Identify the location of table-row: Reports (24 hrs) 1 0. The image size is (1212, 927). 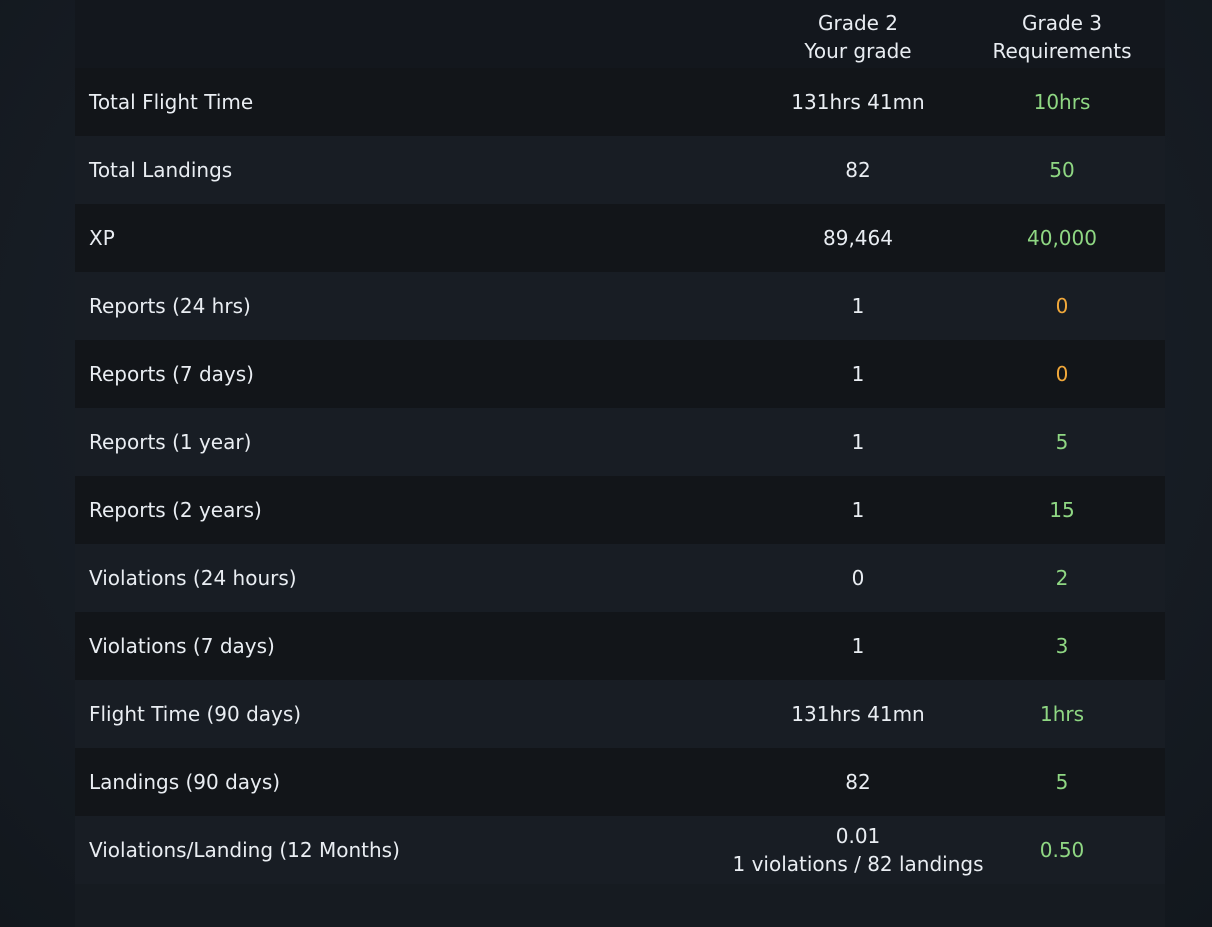
(620, 306).